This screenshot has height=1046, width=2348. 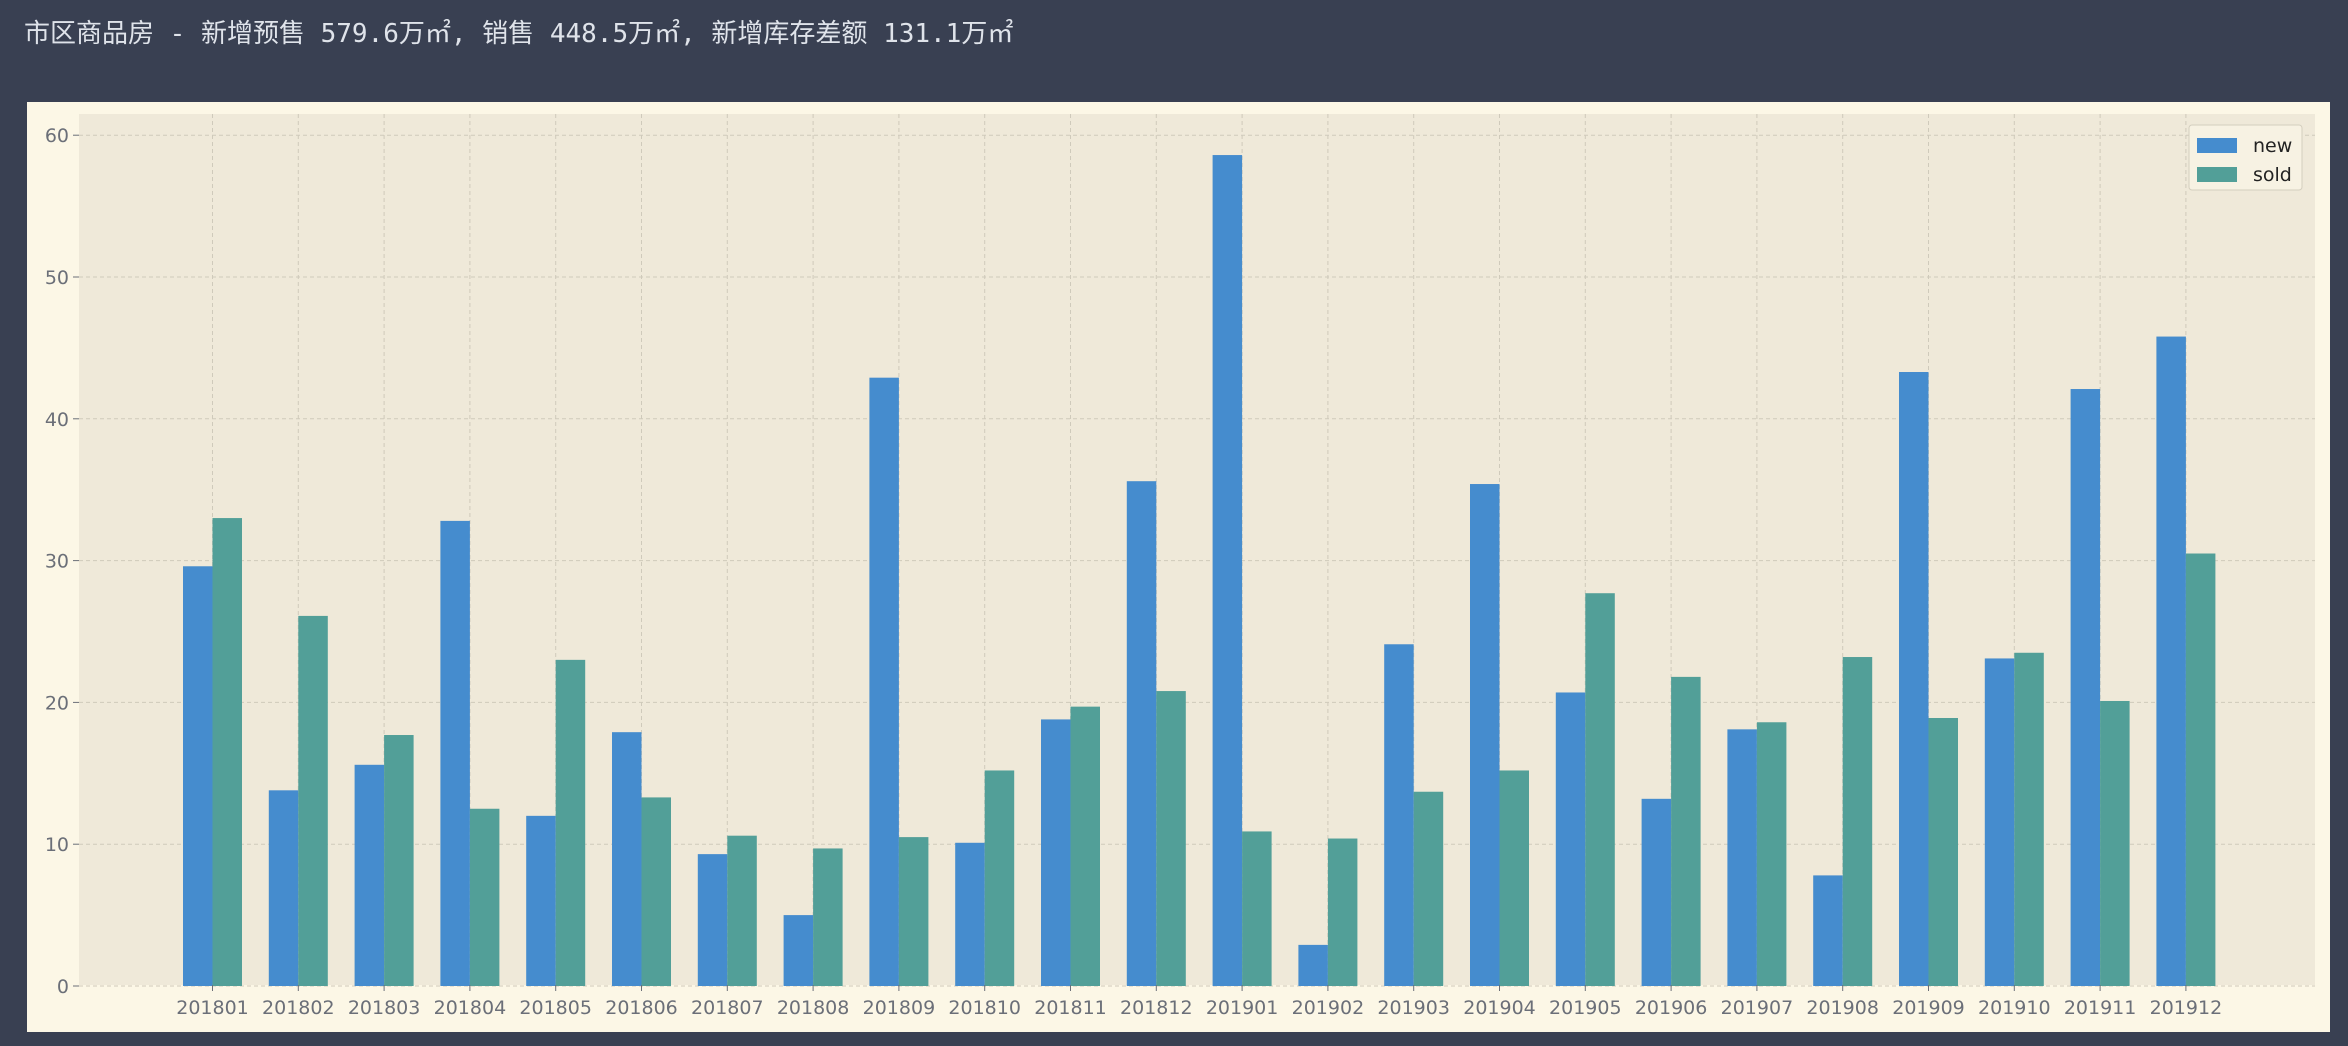 I want to click on y-tick-label: 20, so click(x=57, y=703).